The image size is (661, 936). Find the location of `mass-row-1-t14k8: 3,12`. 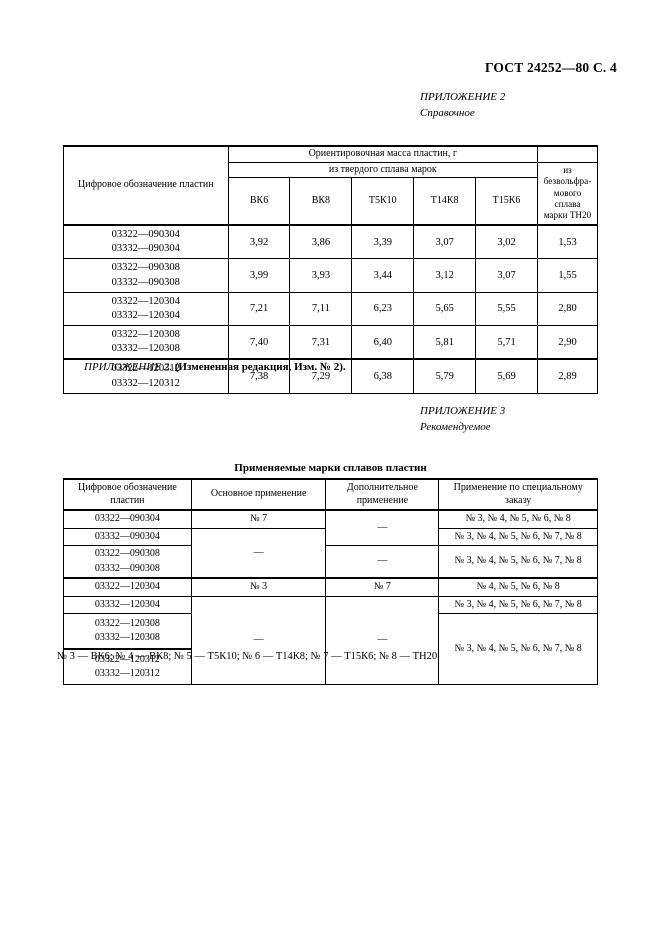

mass-row-1-t14k8: 3,12 is located at coordinates (445, 275).